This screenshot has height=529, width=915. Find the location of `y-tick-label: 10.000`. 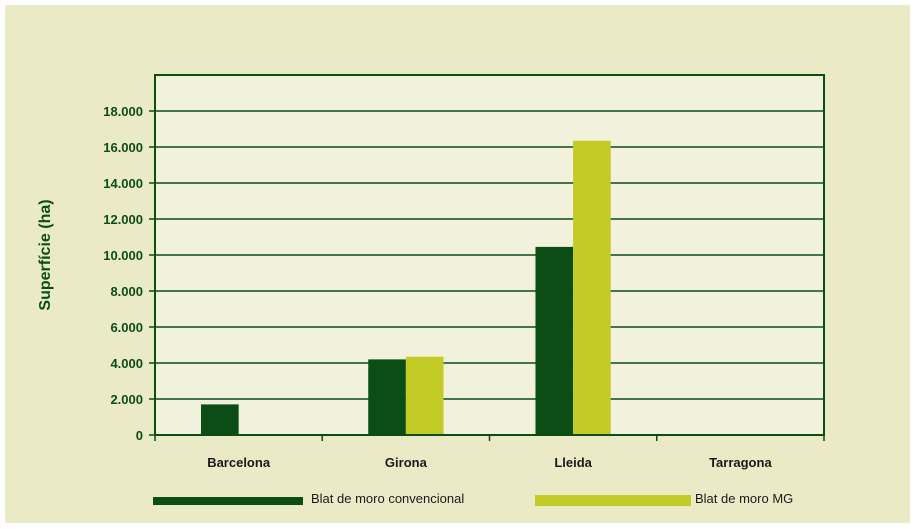

y-tick-label: 10.000 is located at coordinates (123, 255).